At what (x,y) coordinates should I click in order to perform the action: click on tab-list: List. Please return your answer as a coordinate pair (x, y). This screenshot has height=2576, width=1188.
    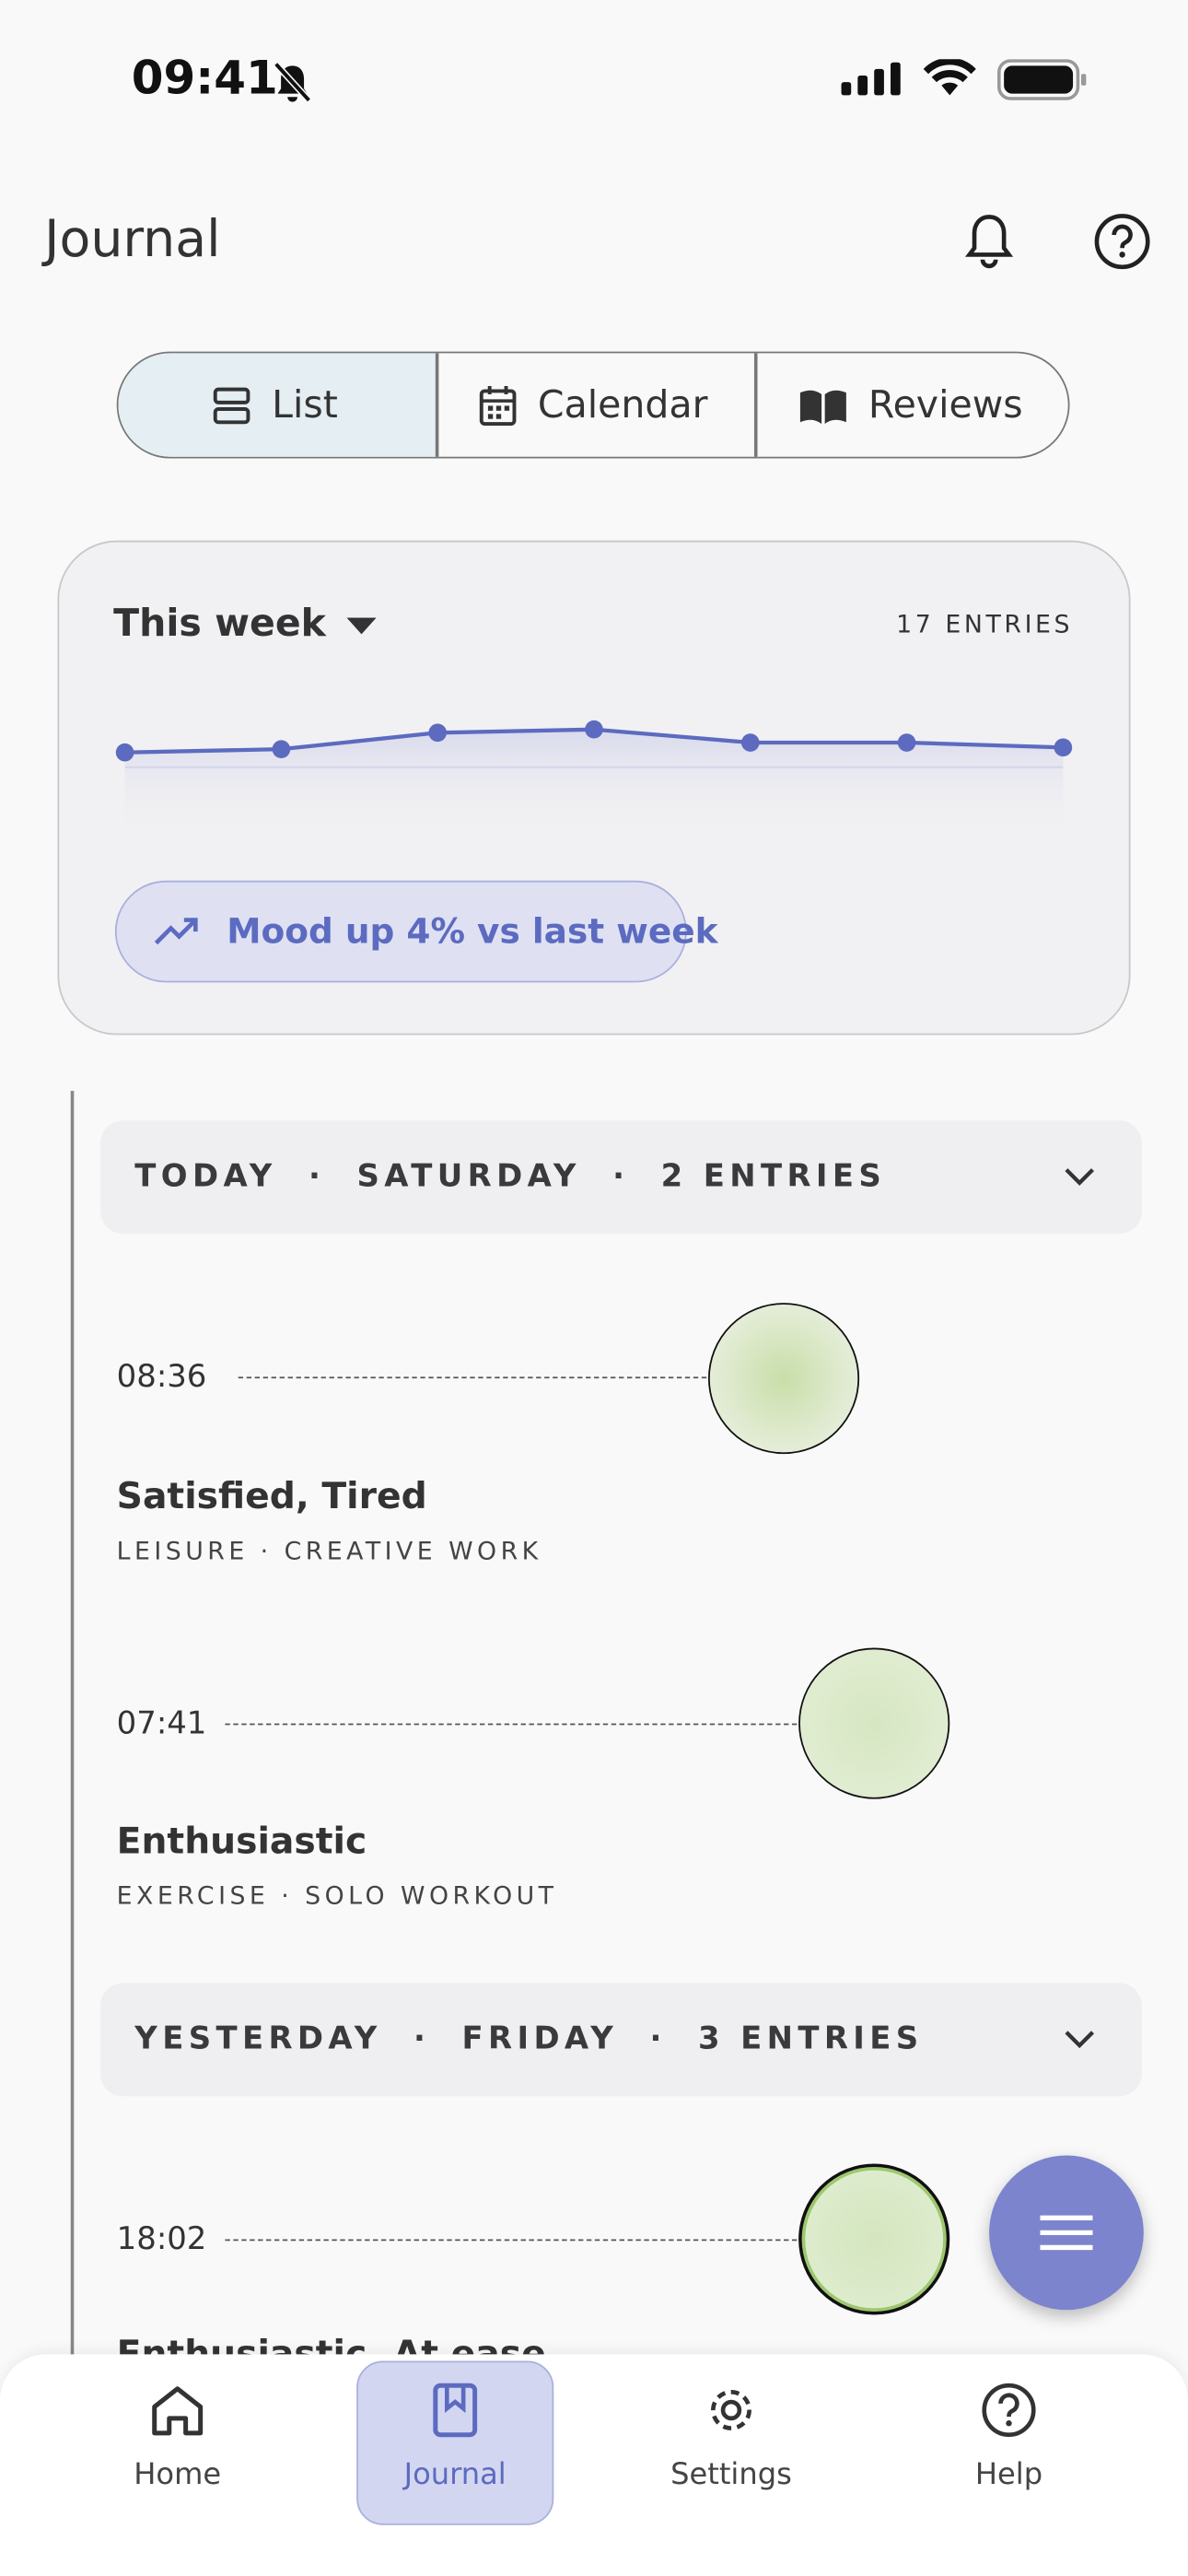
    Looking at the image, I should click on (275, 405).